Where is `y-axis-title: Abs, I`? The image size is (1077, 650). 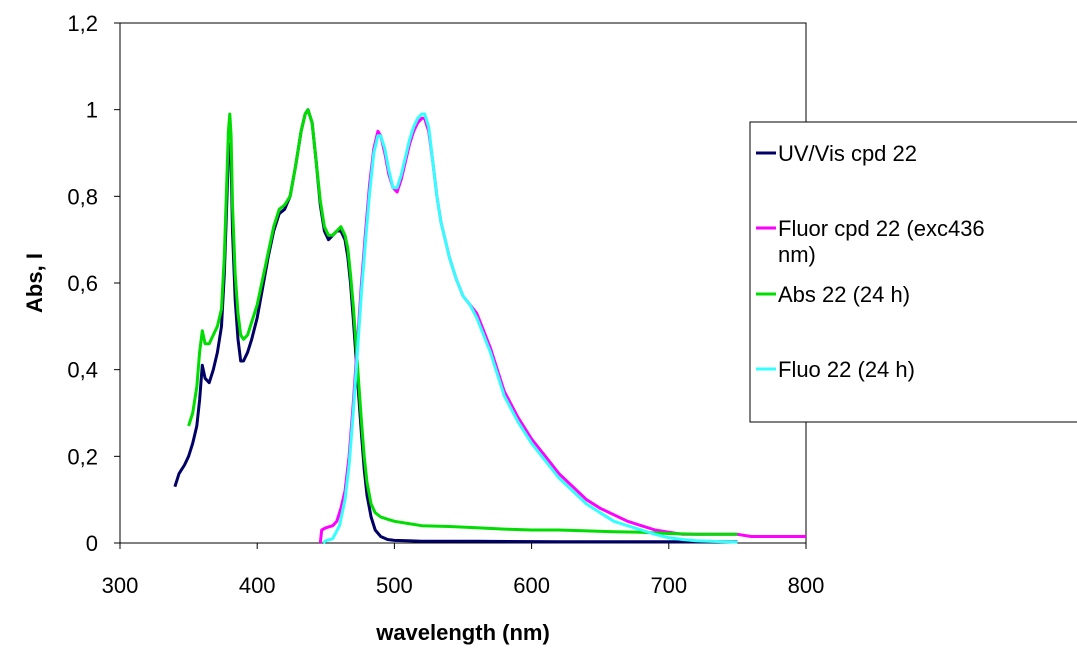 y-axis-title: Abs, I is located at coordinates (34, 283).